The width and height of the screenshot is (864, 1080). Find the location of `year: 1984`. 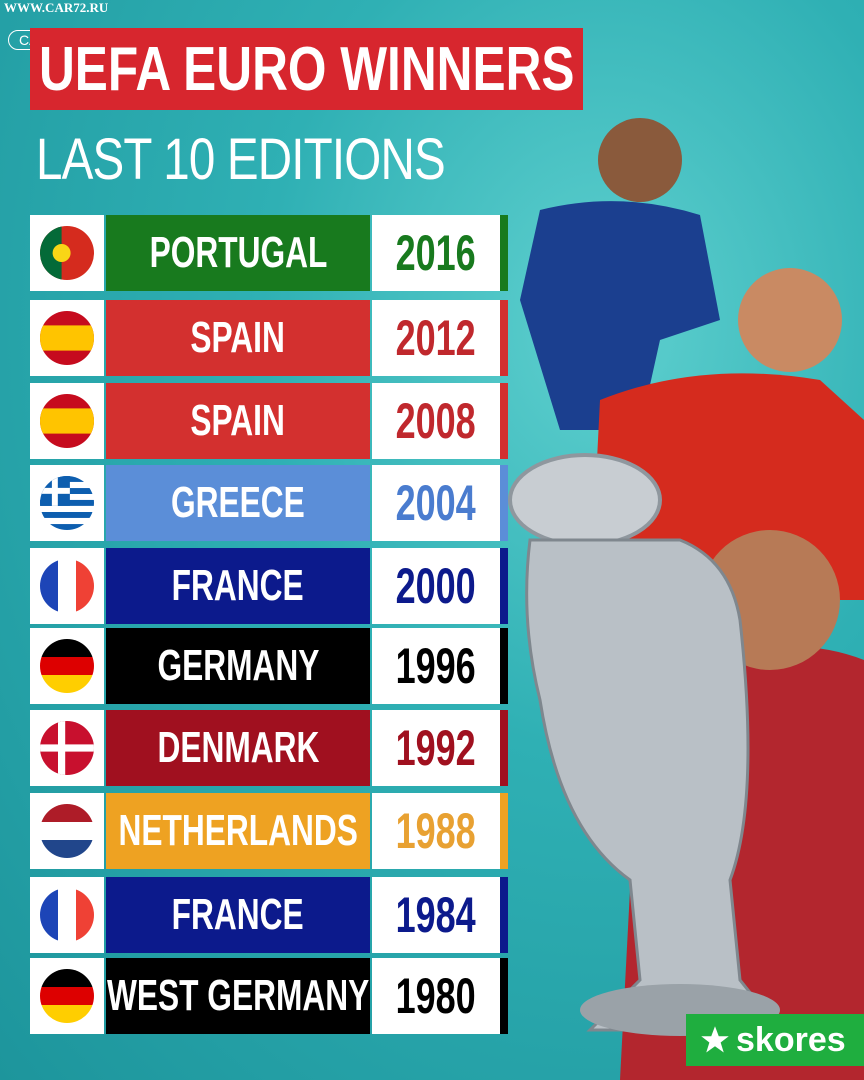

year: 1984 is located at coordinates (436, 915).